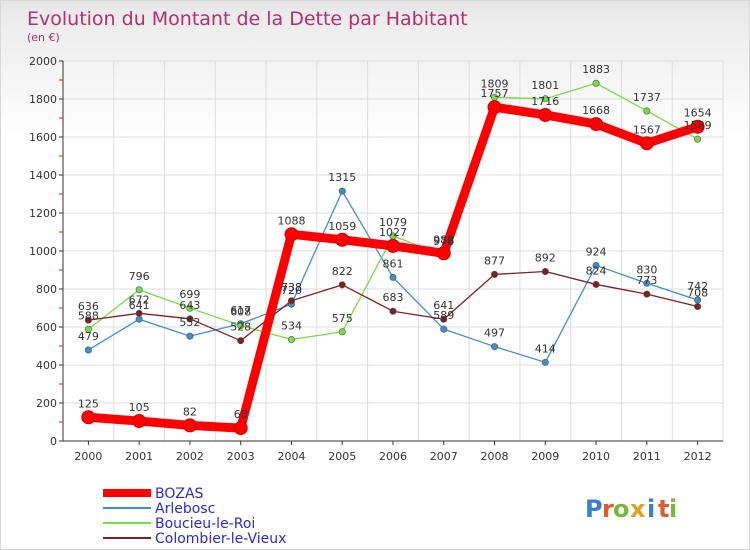  I want to click on data-label-colombier-le-vieux: 636, so click(88, 306).